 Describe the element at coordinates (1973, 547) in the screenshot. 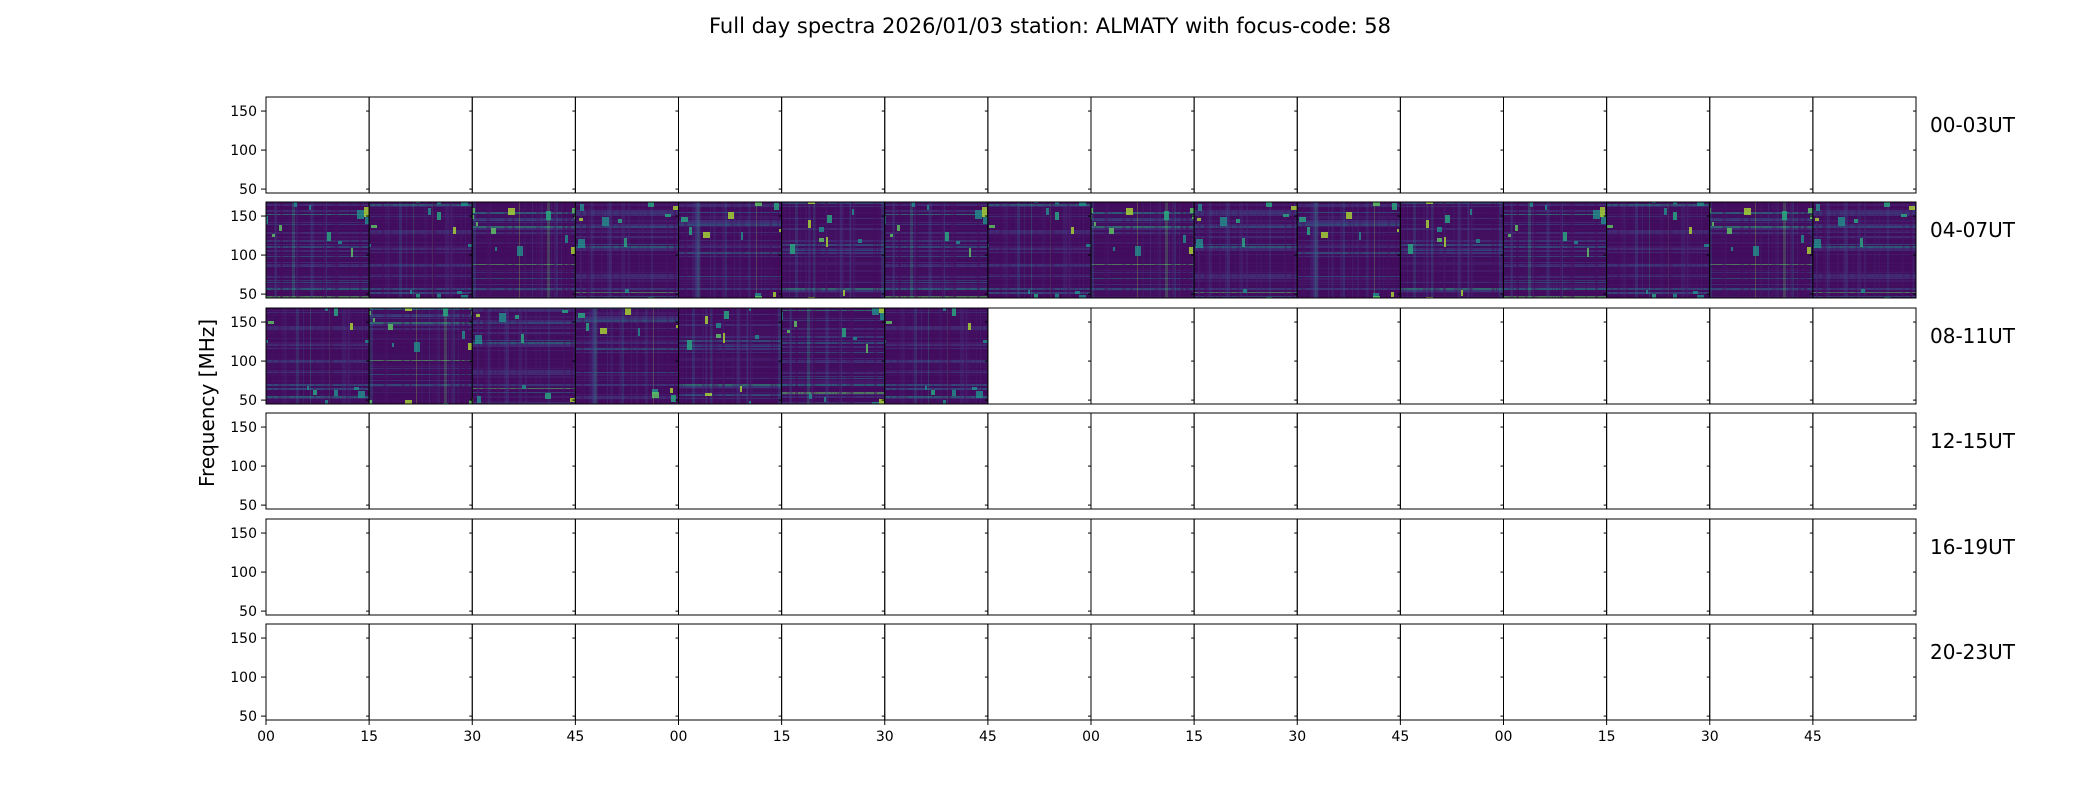

I see `row-label: 16-19UT` at that location.